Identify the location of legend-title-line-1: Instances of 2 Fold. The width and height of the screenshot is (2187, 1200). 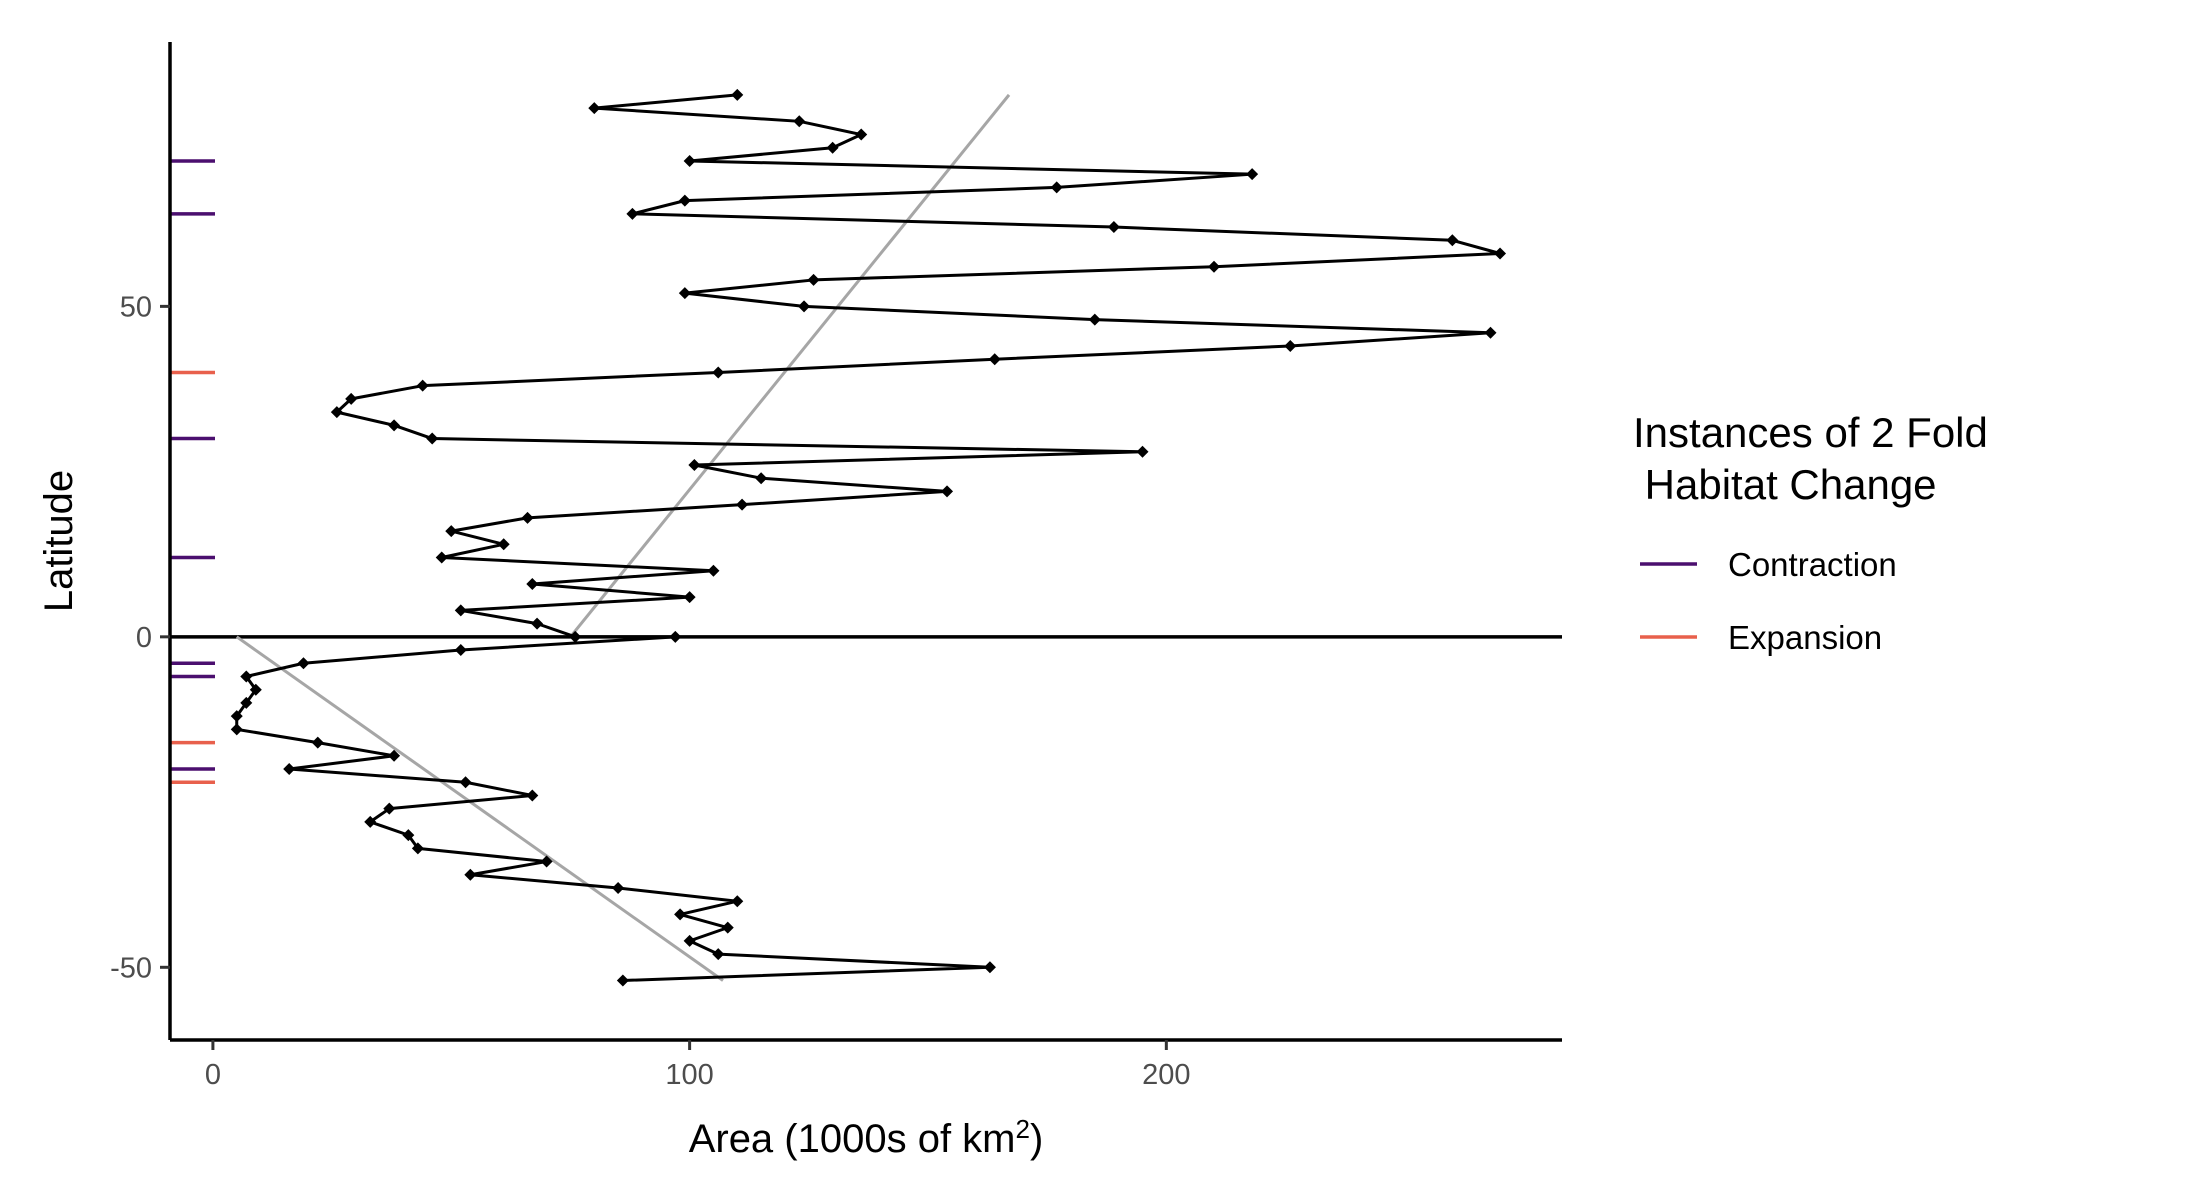
(1810, 432).